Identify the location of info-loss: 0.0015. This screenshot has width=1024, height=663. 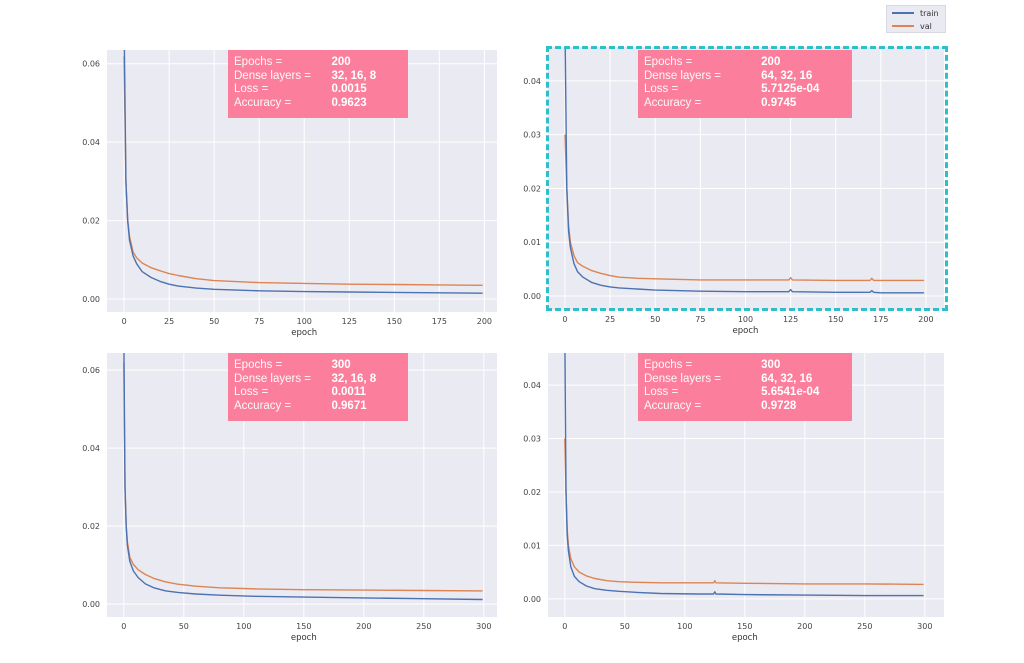
(349, 89).